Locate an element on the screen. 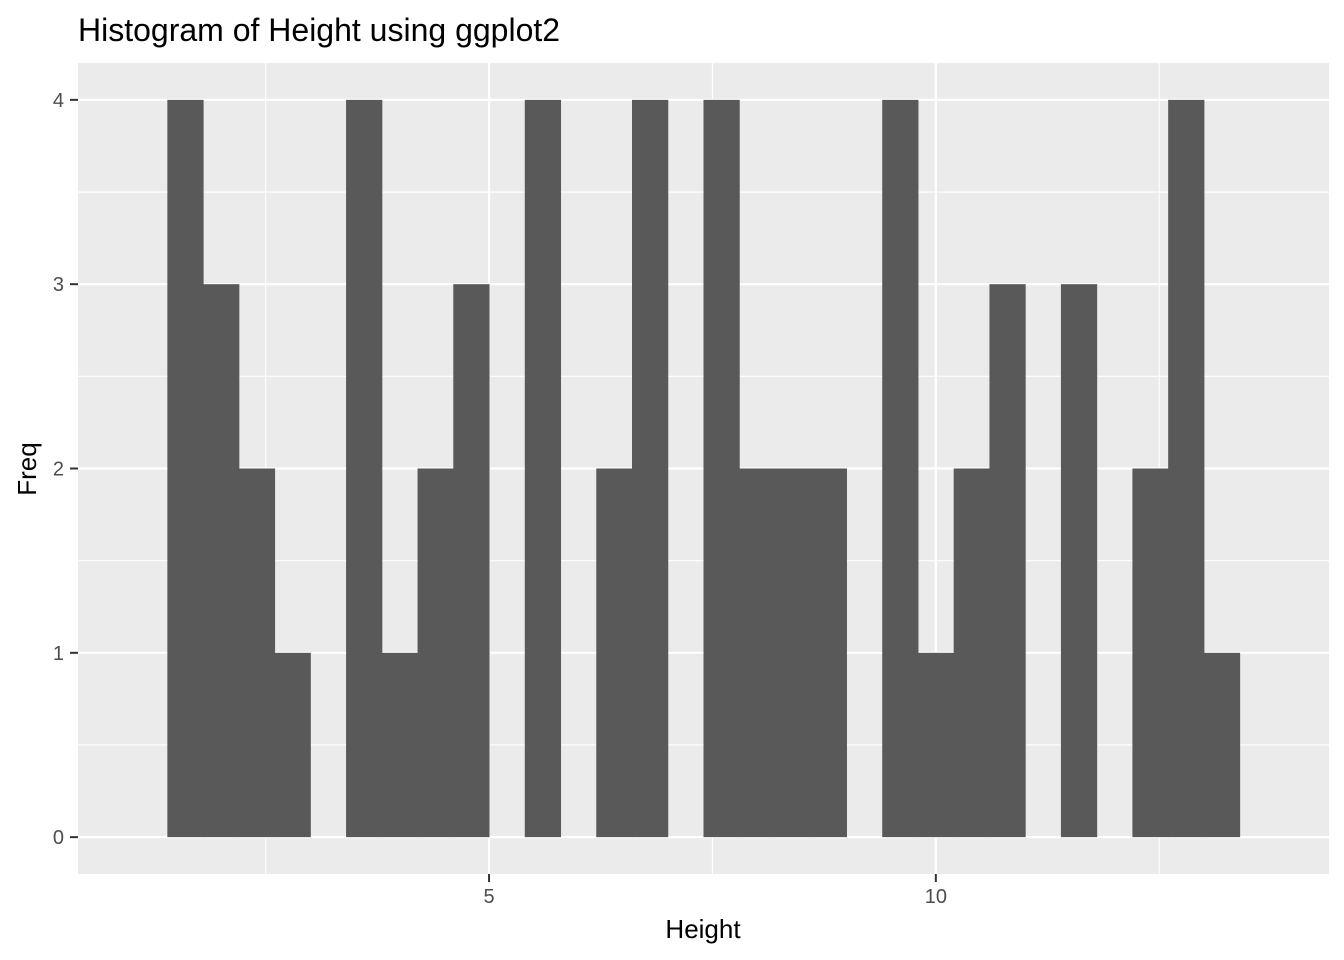 The image size is (1344, 960). y-tick-label: 1 is located at coordinates (58, 654).